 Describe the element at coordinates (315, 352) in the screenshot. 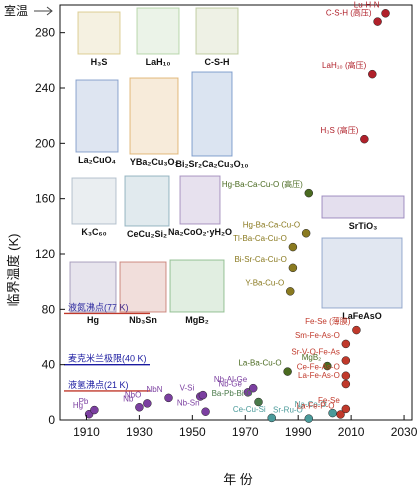

I see `data-point-label: Sr-V-O-Fe-As` at that location.